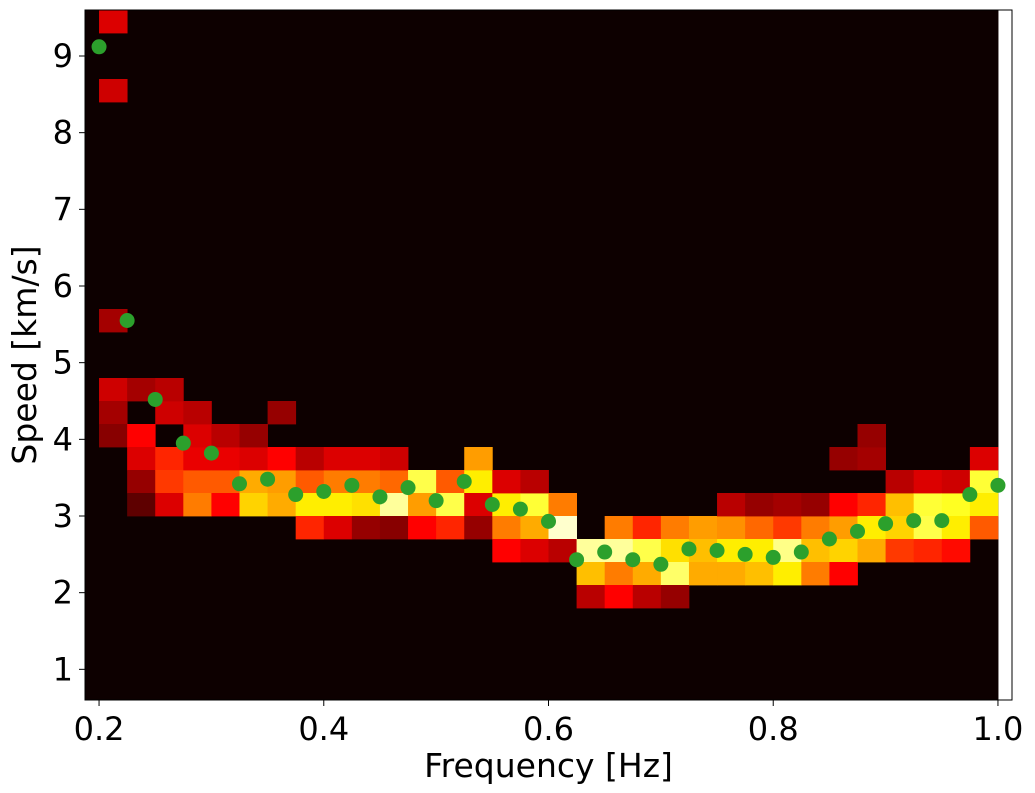 Image resolution: width=1035 pixels, height=793 pixels. What do you see at coordinates (63, 439) in the screenshot?
I see `y-tick-label: 4` at bounding box center [63, 439].